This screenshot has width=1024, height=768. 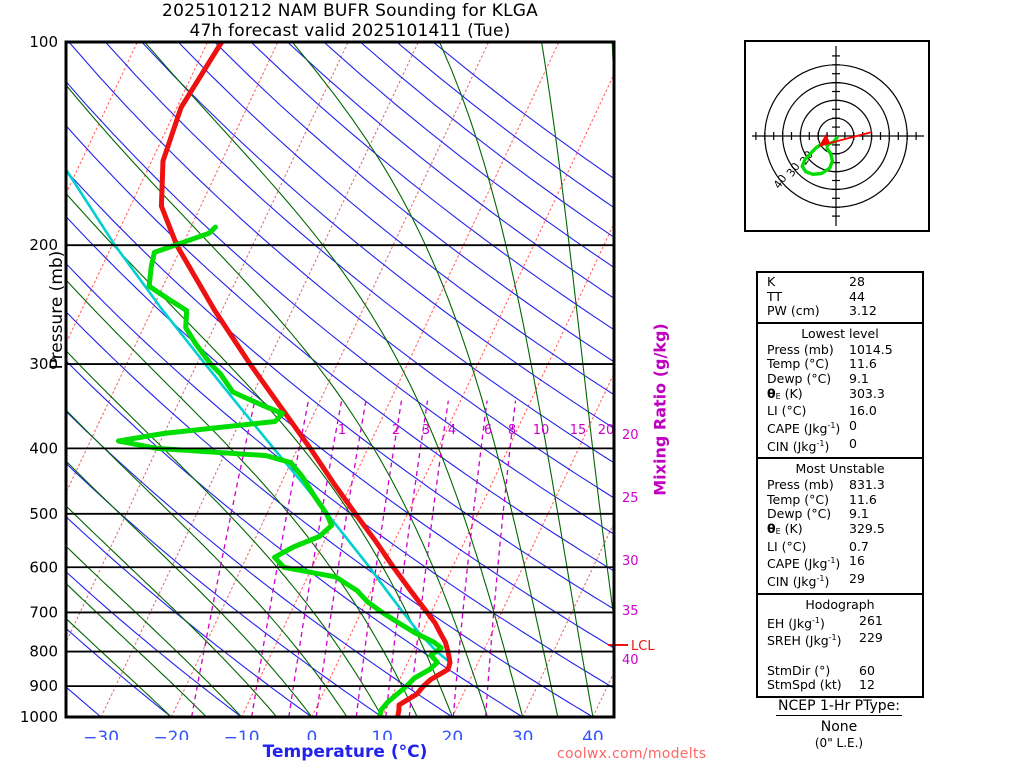 I want to click on stat-value: 28, so click(x=857, y=281).